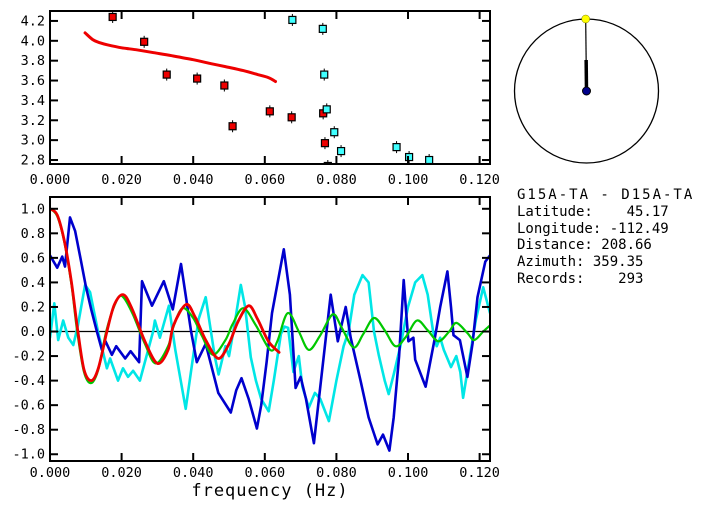 The width and height of the screenshot is (703, 519). Describe the element at coordinates (180, 57) in the screenshot. I see `series-predicted-dispersion-curve` at that location.